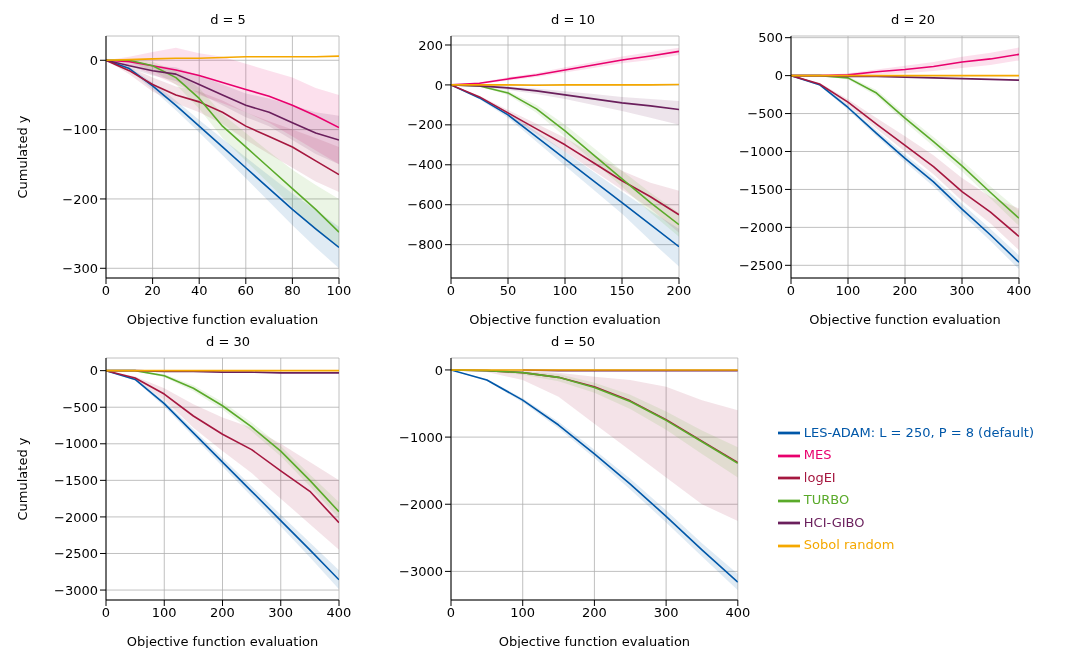  I want to click on x-tick-label: 80, so click(292, 291).